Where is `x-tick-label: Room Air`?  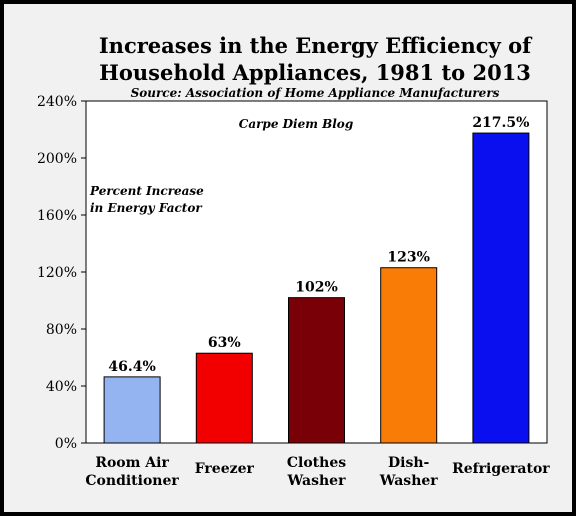
x-tick-label: Room Air is located at coordinates (132, 463).